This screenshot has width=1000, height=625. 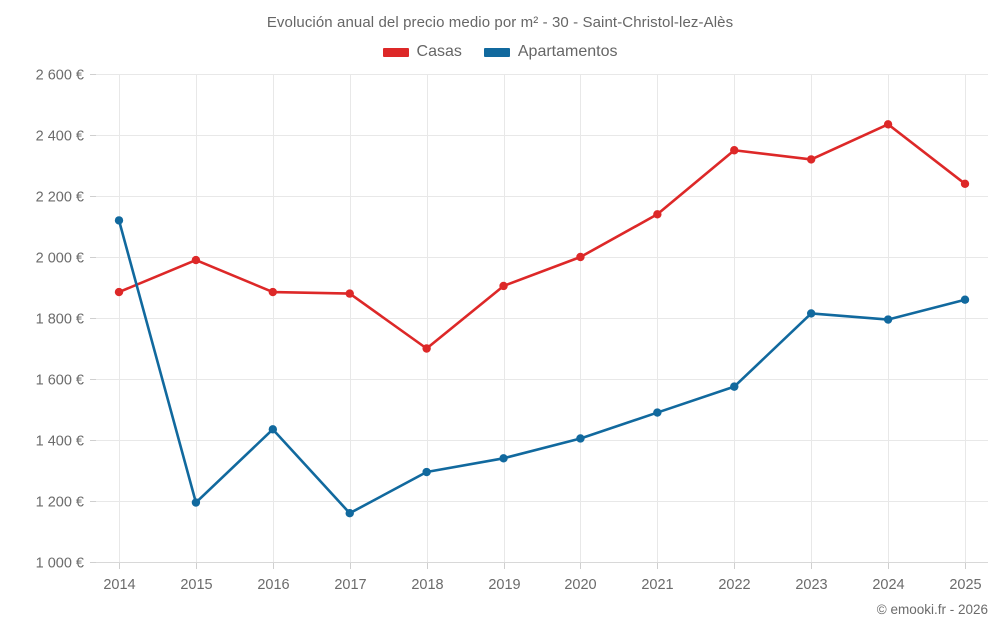 I want to click on data-point: Apartamentos 2017: 1160, so click(x=349, y=513).